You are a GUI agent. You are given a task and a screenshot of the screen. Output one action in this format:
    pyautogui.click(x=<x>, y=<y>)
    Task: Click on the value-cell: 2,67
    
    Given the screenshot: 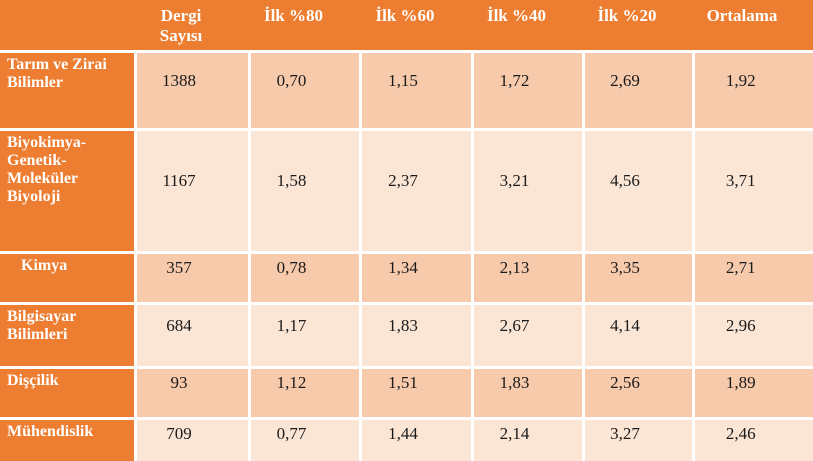 What is the action you would take?
    pyautogui.click(x=527, y=335)
    